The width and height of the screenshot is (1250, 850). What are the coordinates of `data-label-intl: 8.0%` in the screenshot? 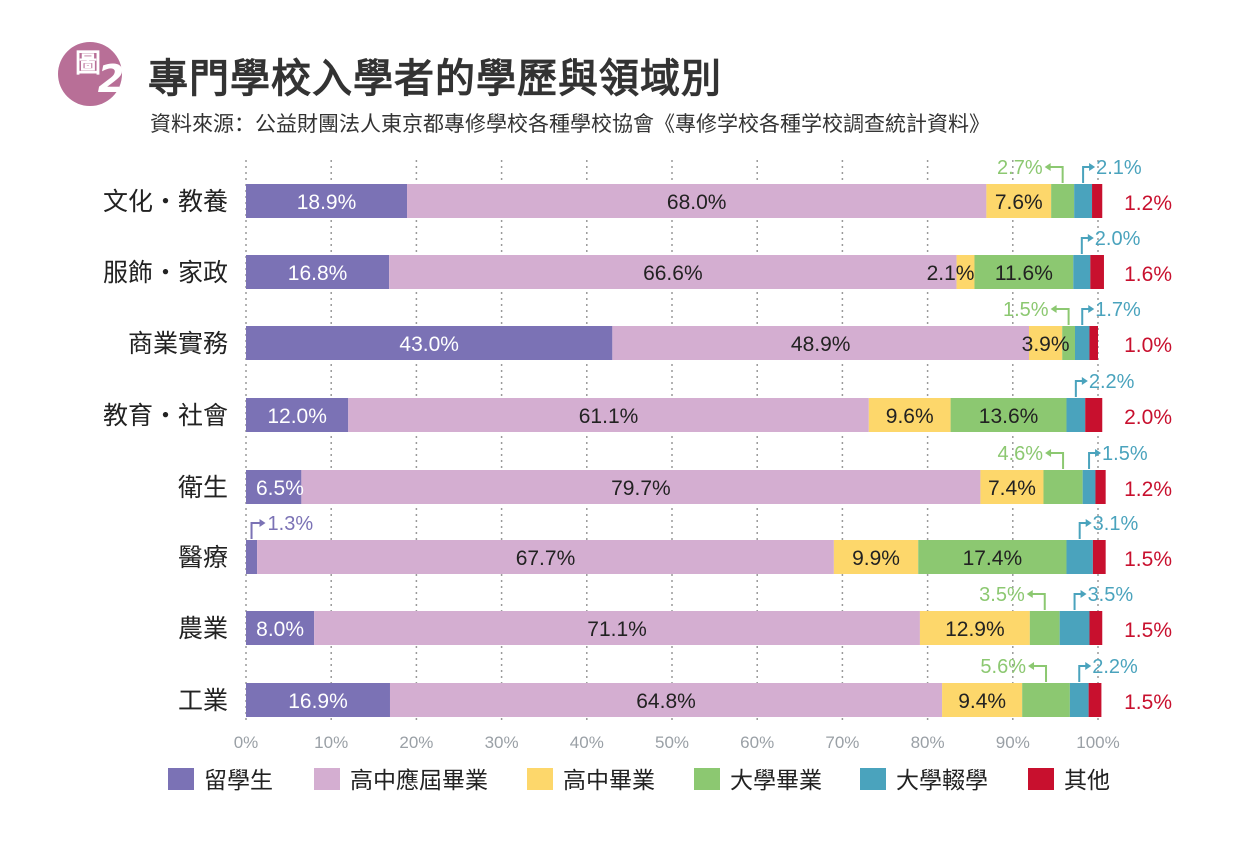 It's located at (280, 629).